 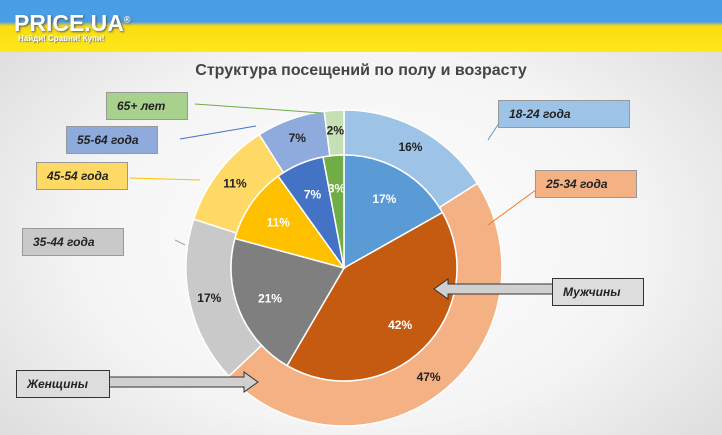 What do you see at coordinates (429, 377) in the screenshot?
I see `data-label: 47%` at bounding box center [429, 377].